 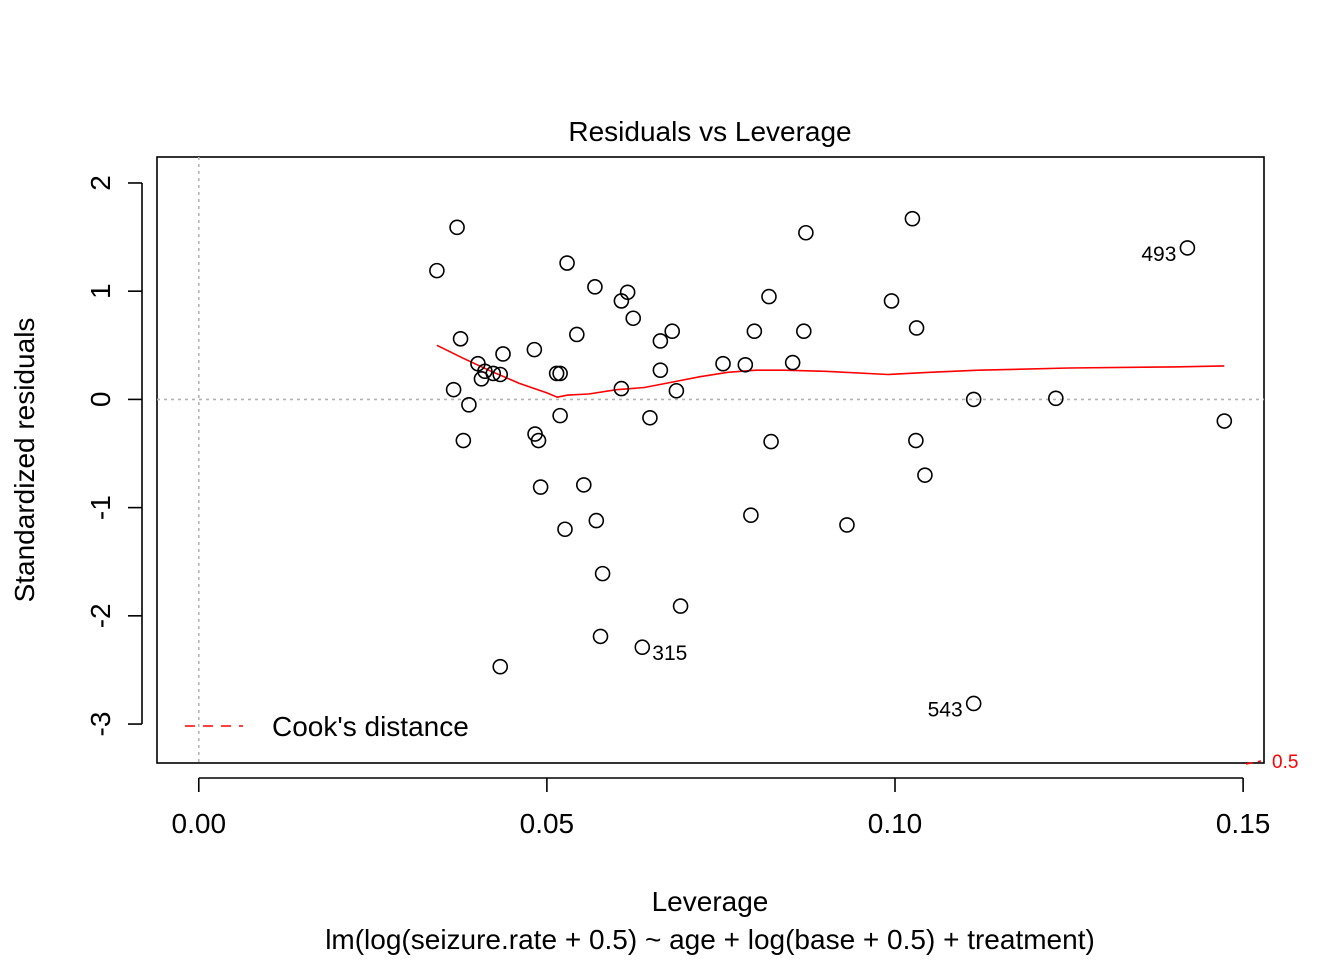 I want to click on smoother-line, so click(x=830, y=371).